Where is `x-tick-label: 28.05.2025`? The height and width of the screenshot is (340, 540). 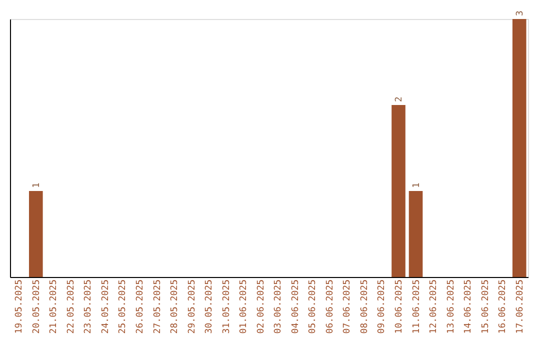
x-tick-label: 28.05.2025 is located at coordinates (175, 307).